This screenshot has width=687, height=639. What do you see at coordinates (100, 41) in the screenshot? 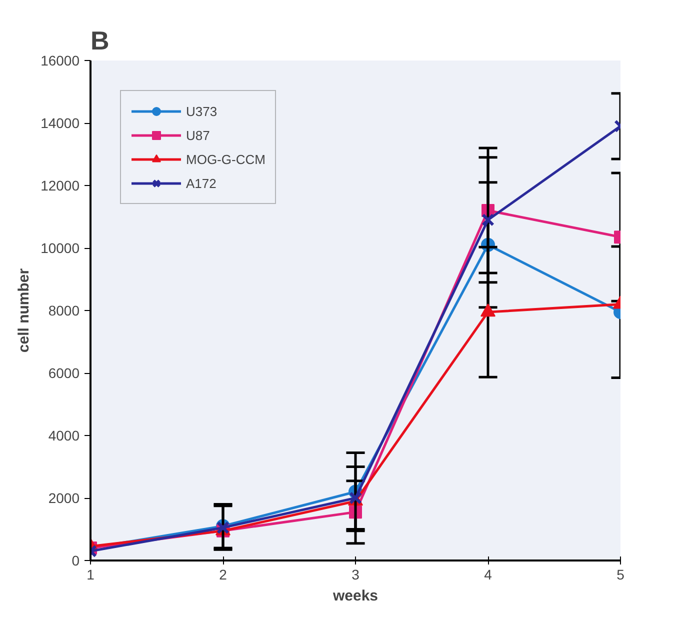
I see `chart-title: B` at bounding box center [100, 41].